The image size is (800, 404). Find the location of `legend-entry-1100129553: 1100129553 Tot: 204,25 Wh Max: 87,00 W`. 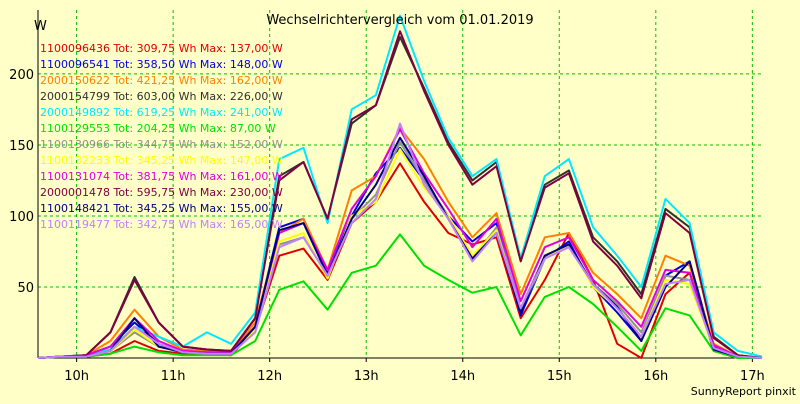

legend-entry-1100129553: 1100129553 Tot: 204,25 Wh Max: 87,00 W is located at coordinates (158, 128).